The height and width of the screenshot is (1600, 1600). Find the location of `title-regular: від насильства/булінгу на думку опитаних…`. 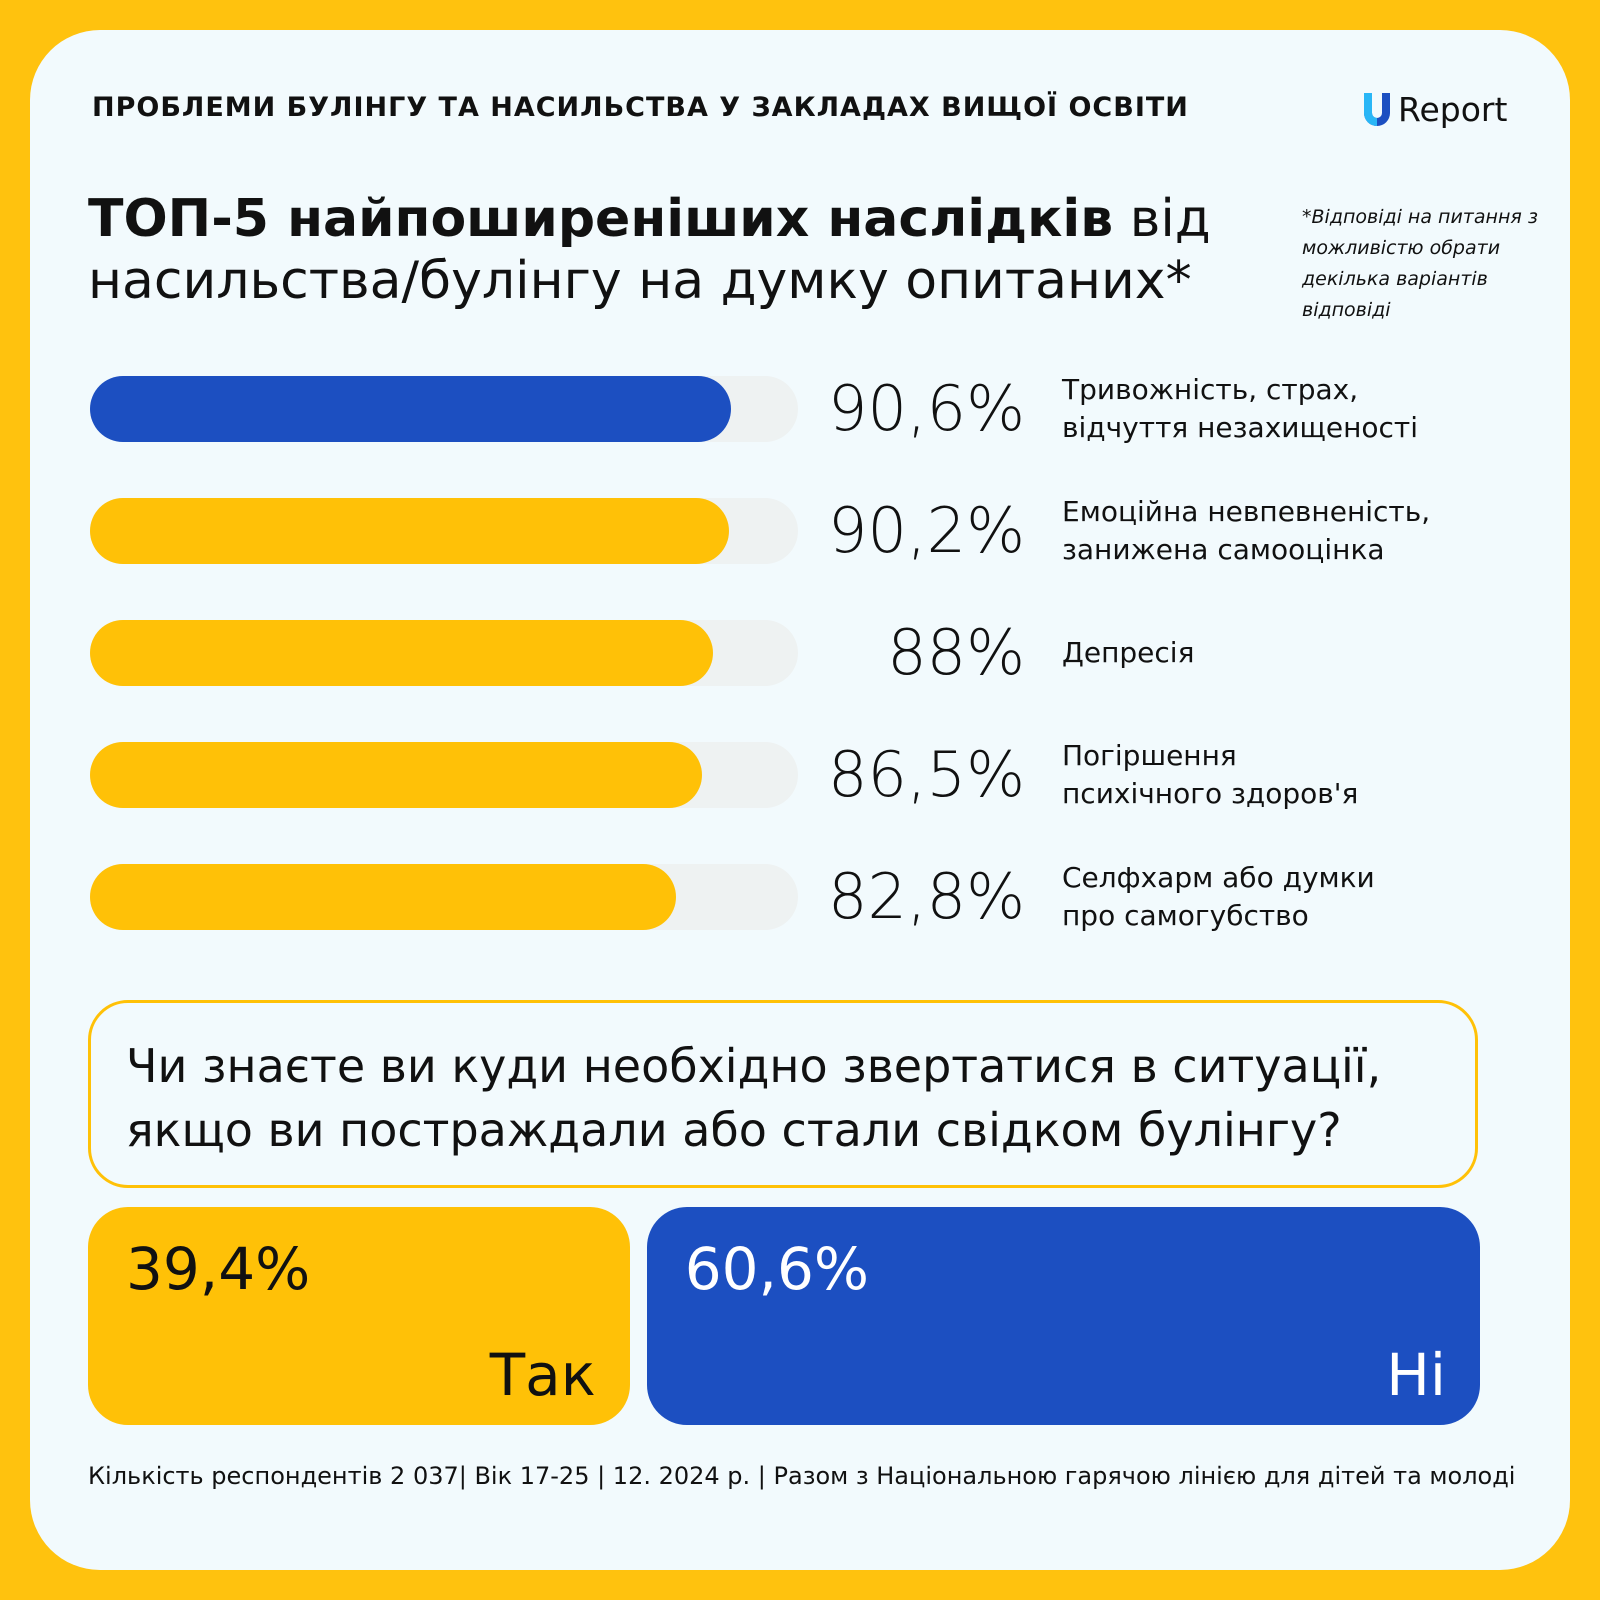

title-regular: від насильства/булінгу на думку опитаних… is located at coordinates (649, 250).